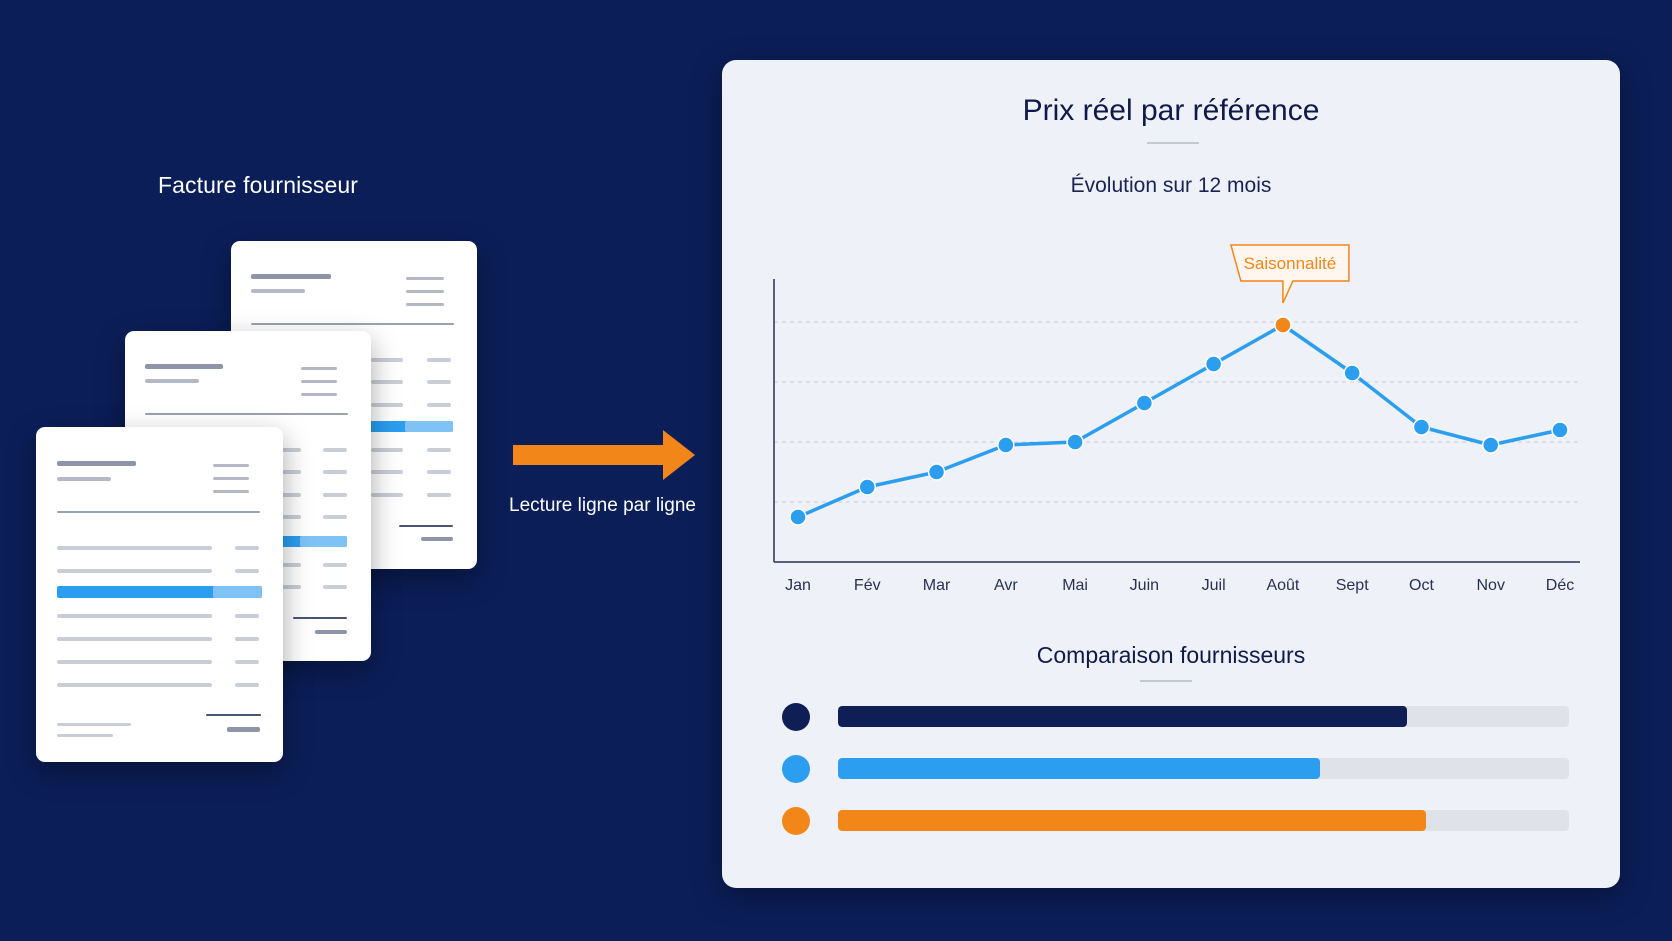 Image resolution: width=1672 pixels, height=941 pixels. I want to click on invoice-document-front, so click(159, 594).